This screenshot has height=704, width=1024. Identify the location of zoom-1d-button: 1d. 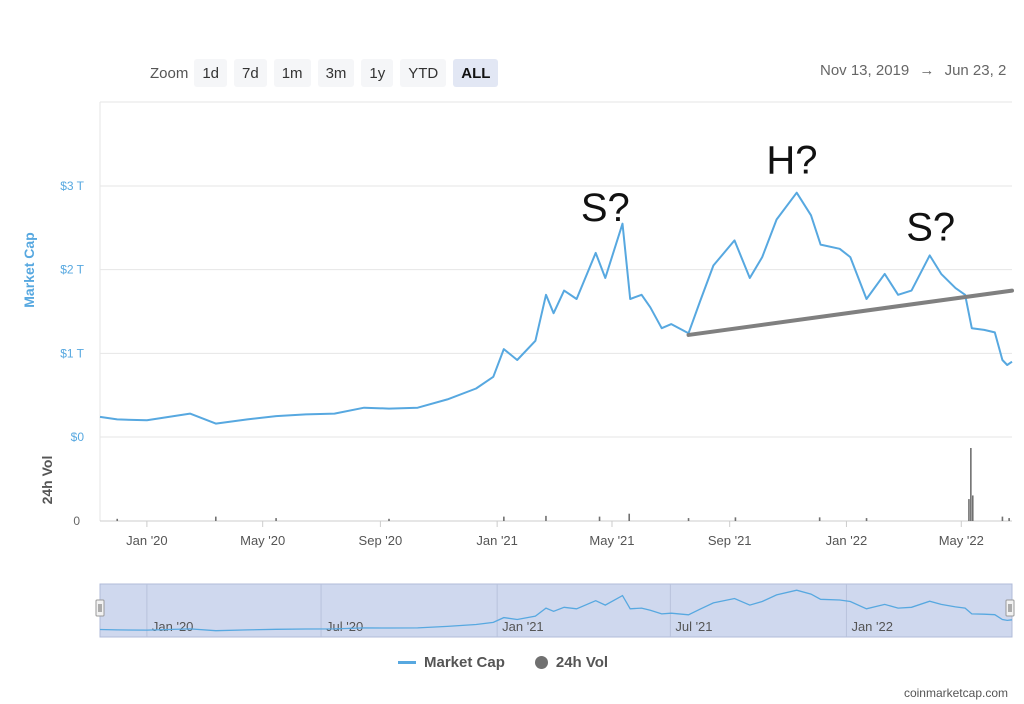
(211, 73).